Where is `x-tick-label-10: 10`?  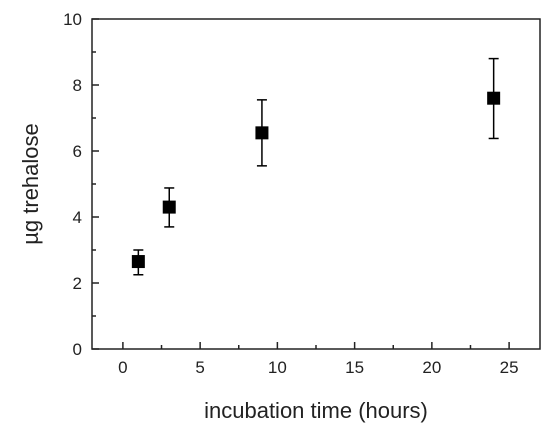 x-tick-label-10: 10 is located at coordinates (277, 367).